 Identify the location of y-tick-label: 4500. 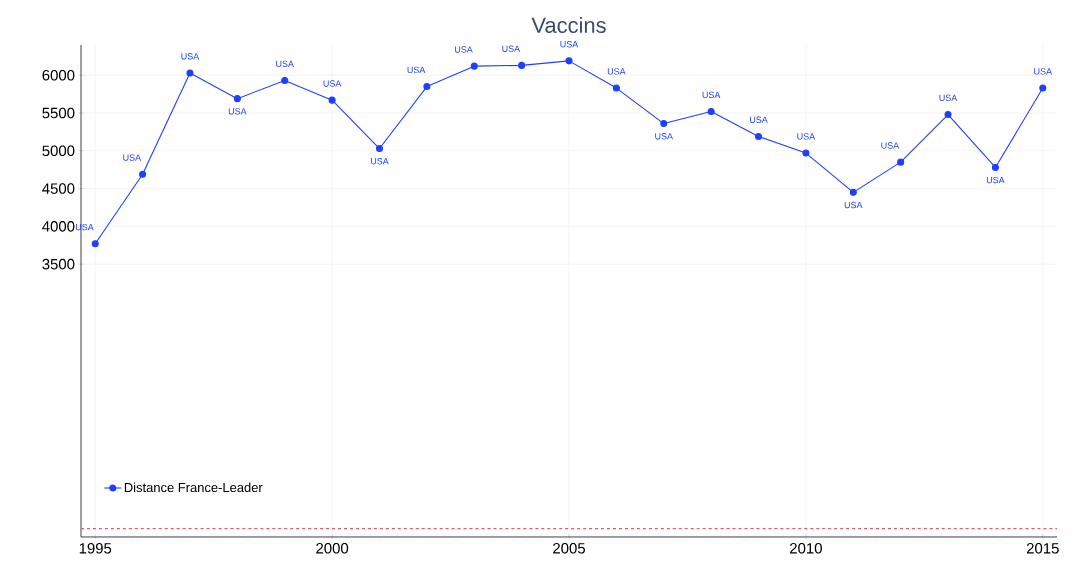
(58, 188).